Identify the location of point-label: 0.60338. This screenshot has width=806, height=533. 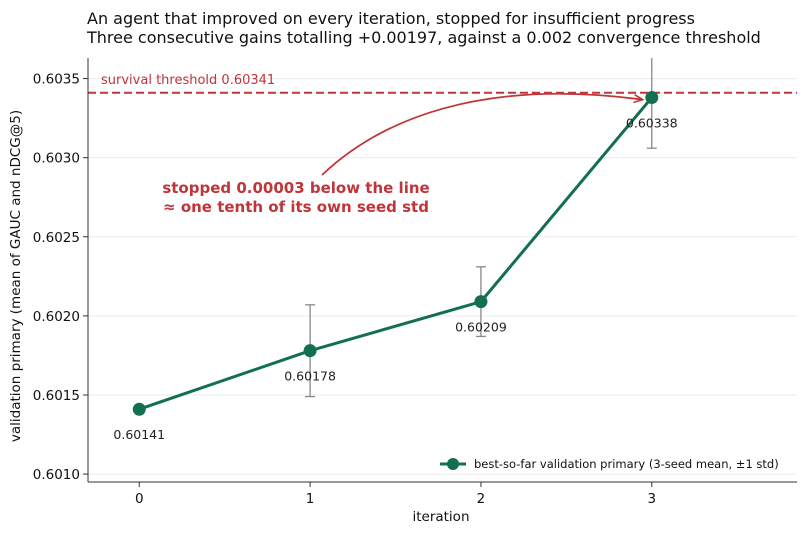
(652, 123).